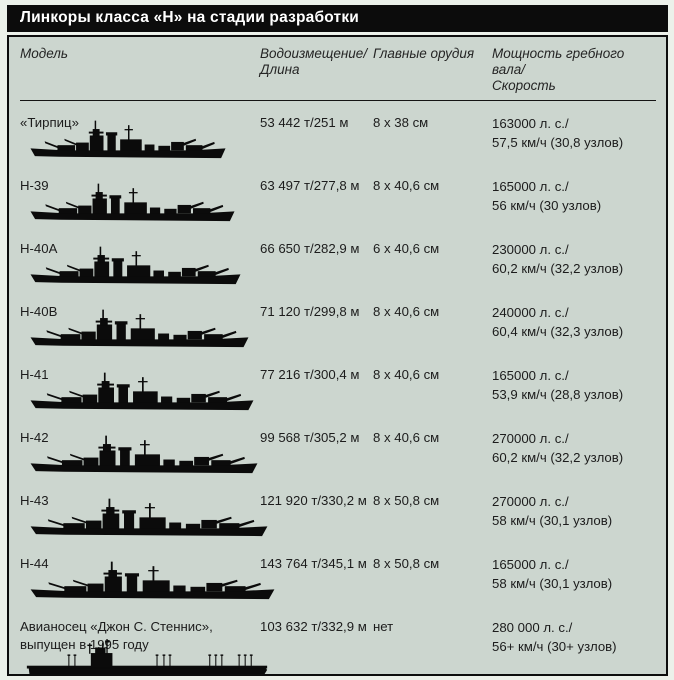 Image resolution: width=674 pixels, height=680 pixels. I want to click on column-header-displacement-line2: Длина, so click(280, 69).